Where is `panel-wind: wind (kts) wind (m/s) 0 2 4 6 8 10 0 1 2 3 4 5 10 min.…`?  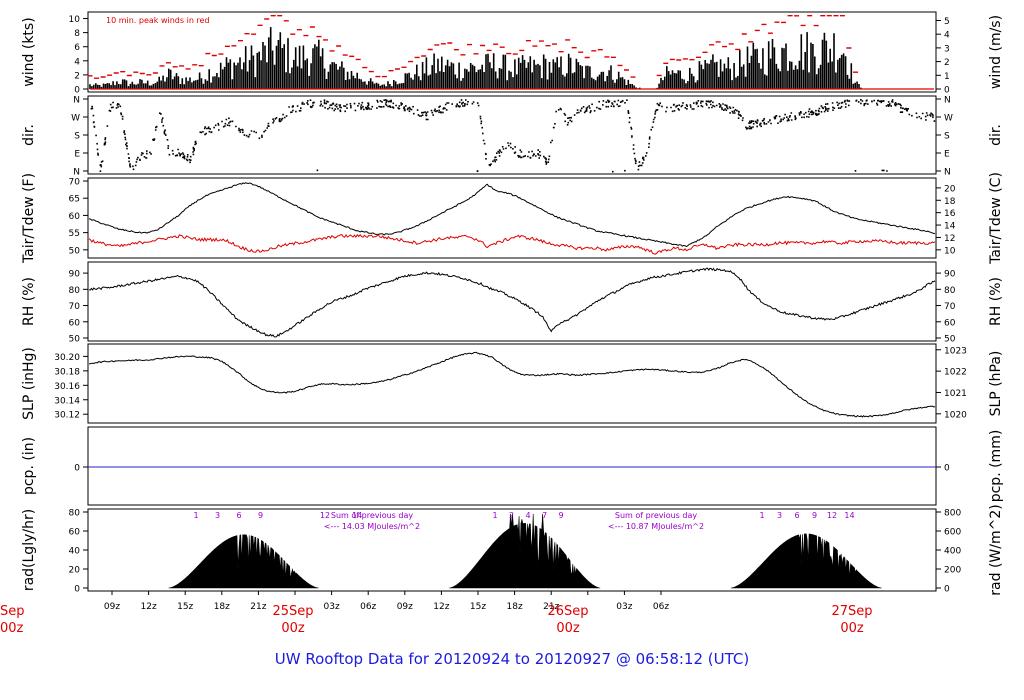 panel-wind: wind (kts) wind (m/s) 0 2 4 6 8 10 0 1 2 3 4 5 10 min.… is located at coordinates (512, 53).